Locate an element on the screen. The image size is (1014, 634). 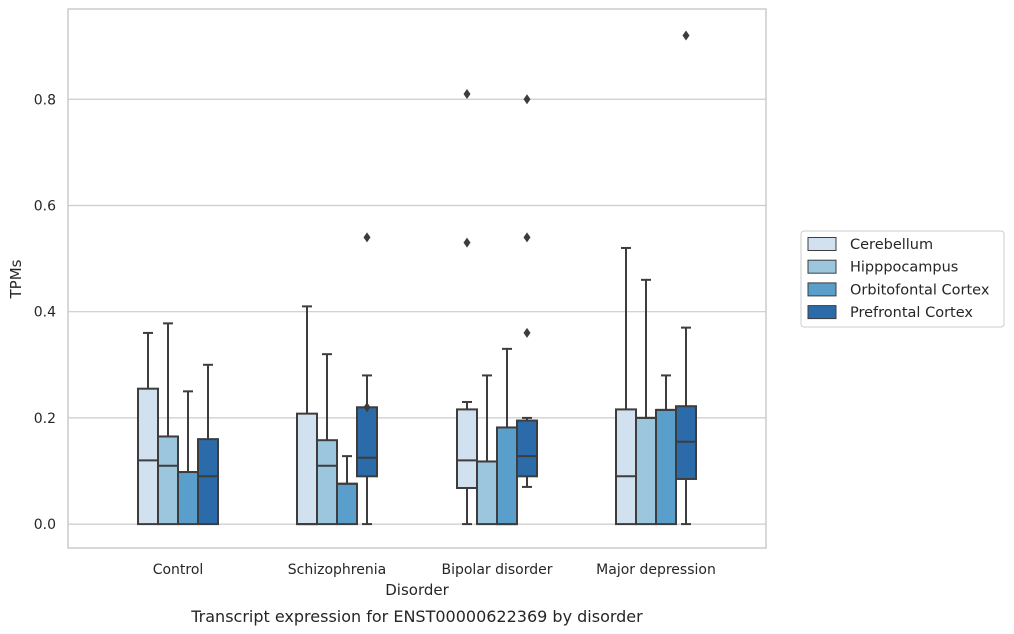
legend-label: Hipppocampus is located at coordinates (904, 268).